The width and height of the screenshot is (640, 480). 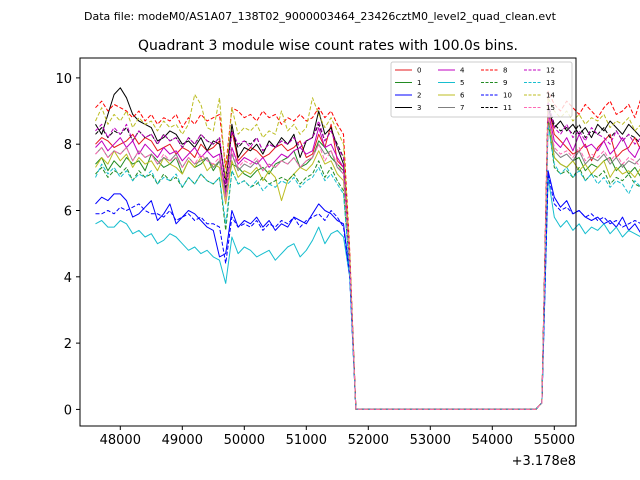 What do you see at coordinates (492, 440) in the screenshot?
I see `x-tick-label-6: 54000` at bounding box center [492, 440].